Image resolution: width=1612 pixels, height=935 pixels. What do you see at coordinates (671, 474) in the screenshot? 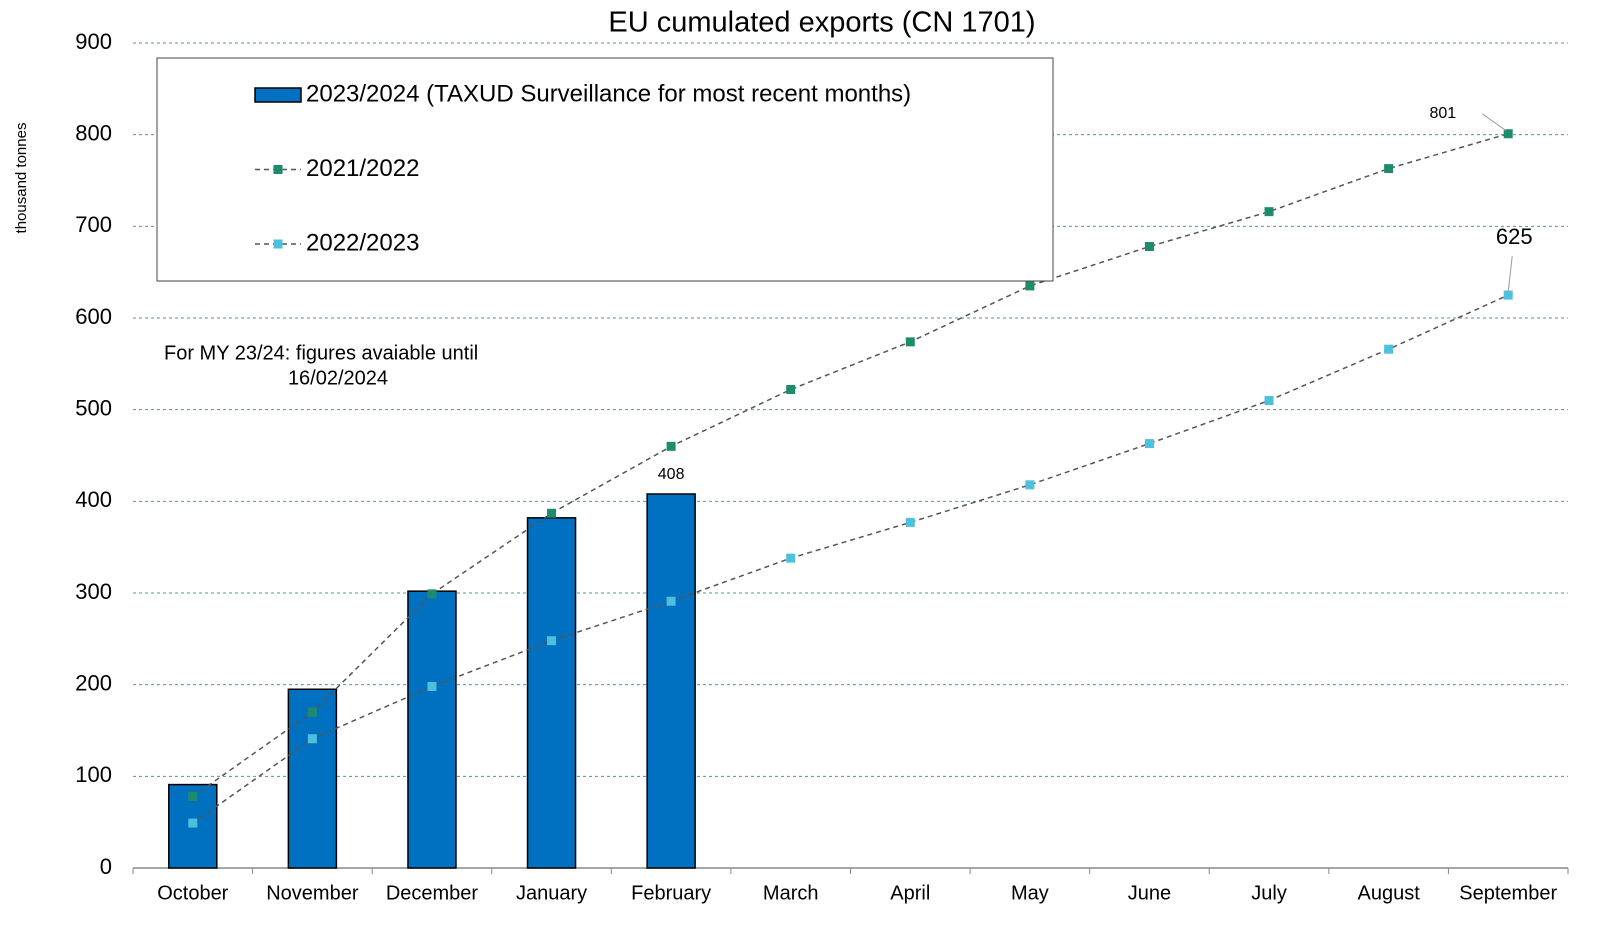
I see `data-label: 408` at bounding box center [671, 474].